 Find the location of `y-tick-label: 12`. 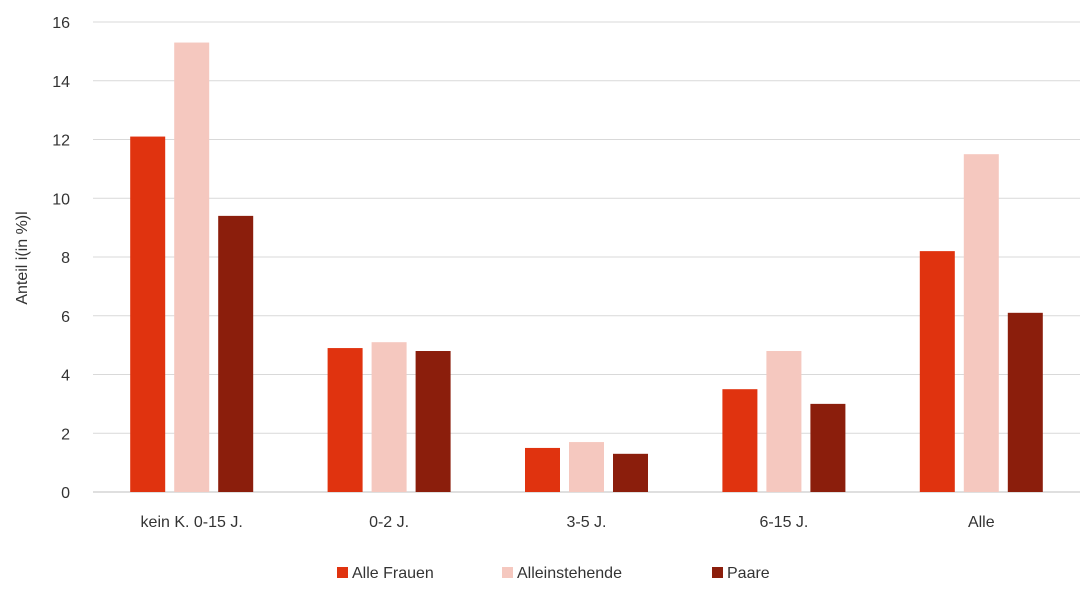

y-tick-label: 12 is located at coordinates (61, 141).